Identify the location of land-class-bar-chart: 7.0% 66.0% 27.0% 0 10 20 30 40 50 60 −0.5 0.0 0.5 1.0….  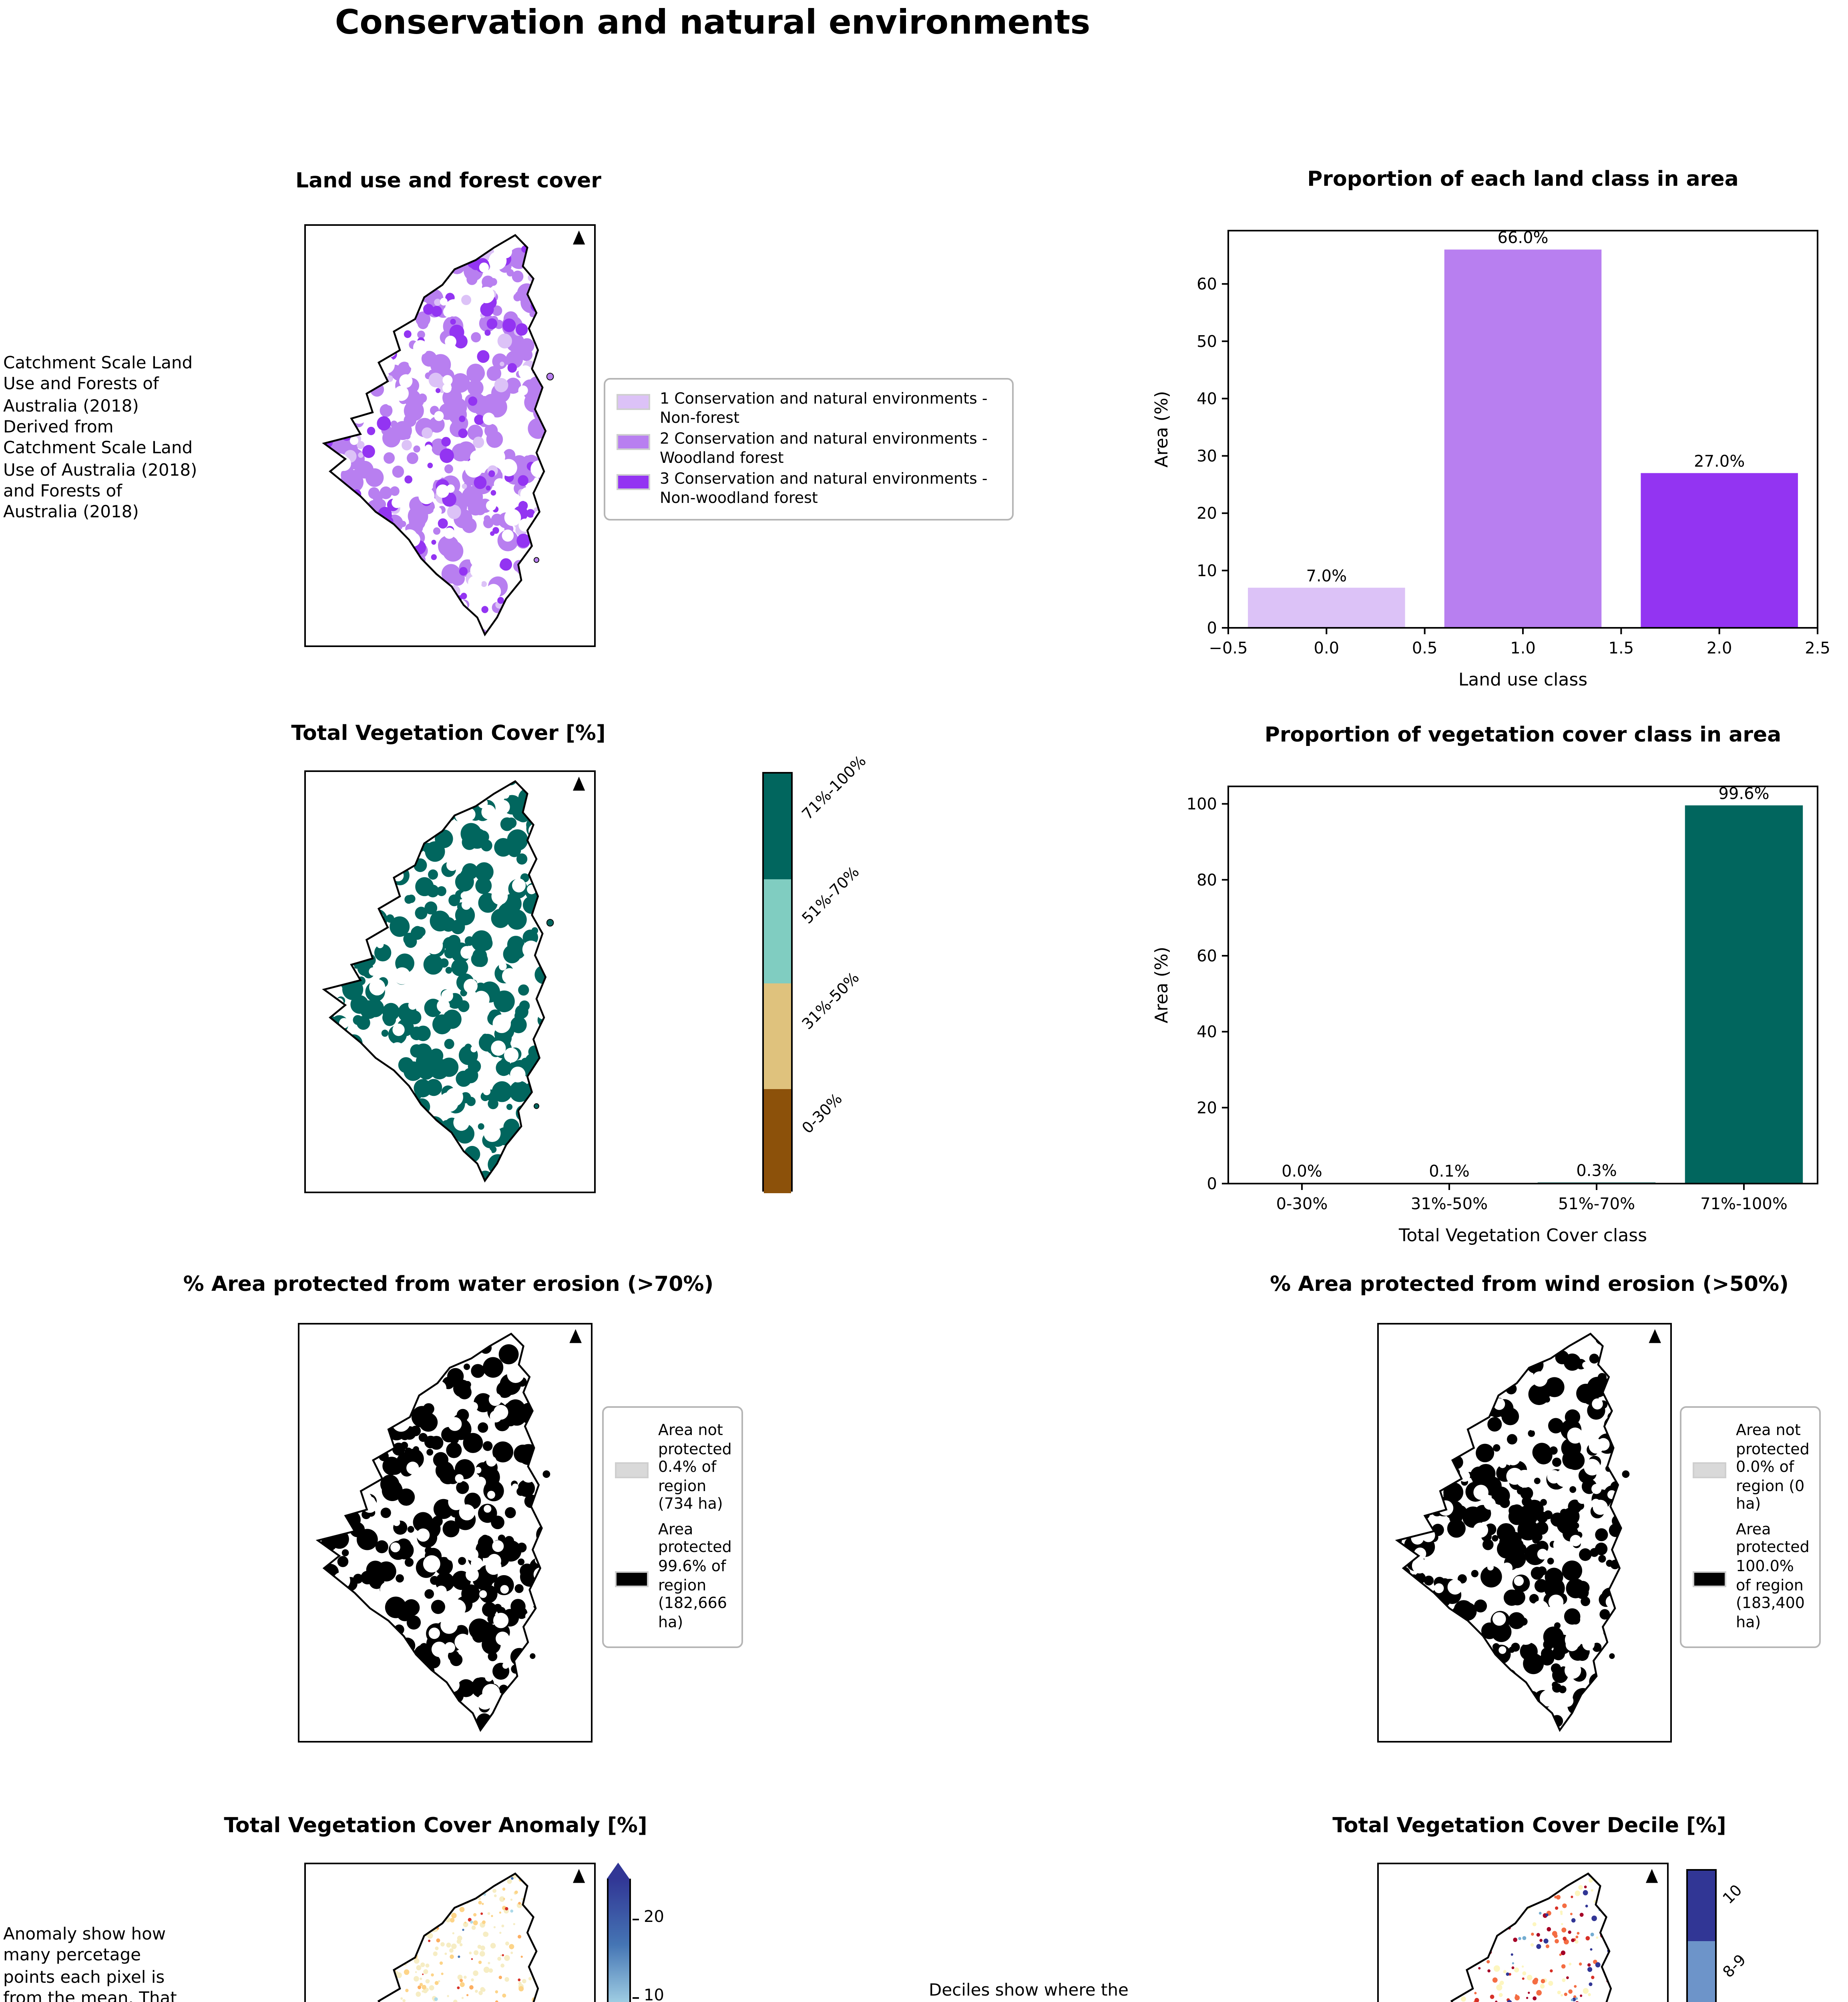
(1490, 428).